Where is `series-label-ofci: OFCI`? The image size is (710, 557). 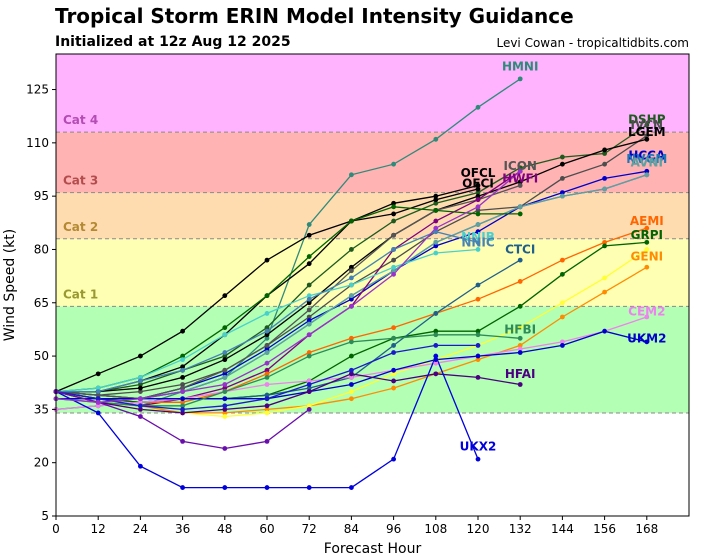
series-label-ofci: OFCI is located at coordinates (478, 184).